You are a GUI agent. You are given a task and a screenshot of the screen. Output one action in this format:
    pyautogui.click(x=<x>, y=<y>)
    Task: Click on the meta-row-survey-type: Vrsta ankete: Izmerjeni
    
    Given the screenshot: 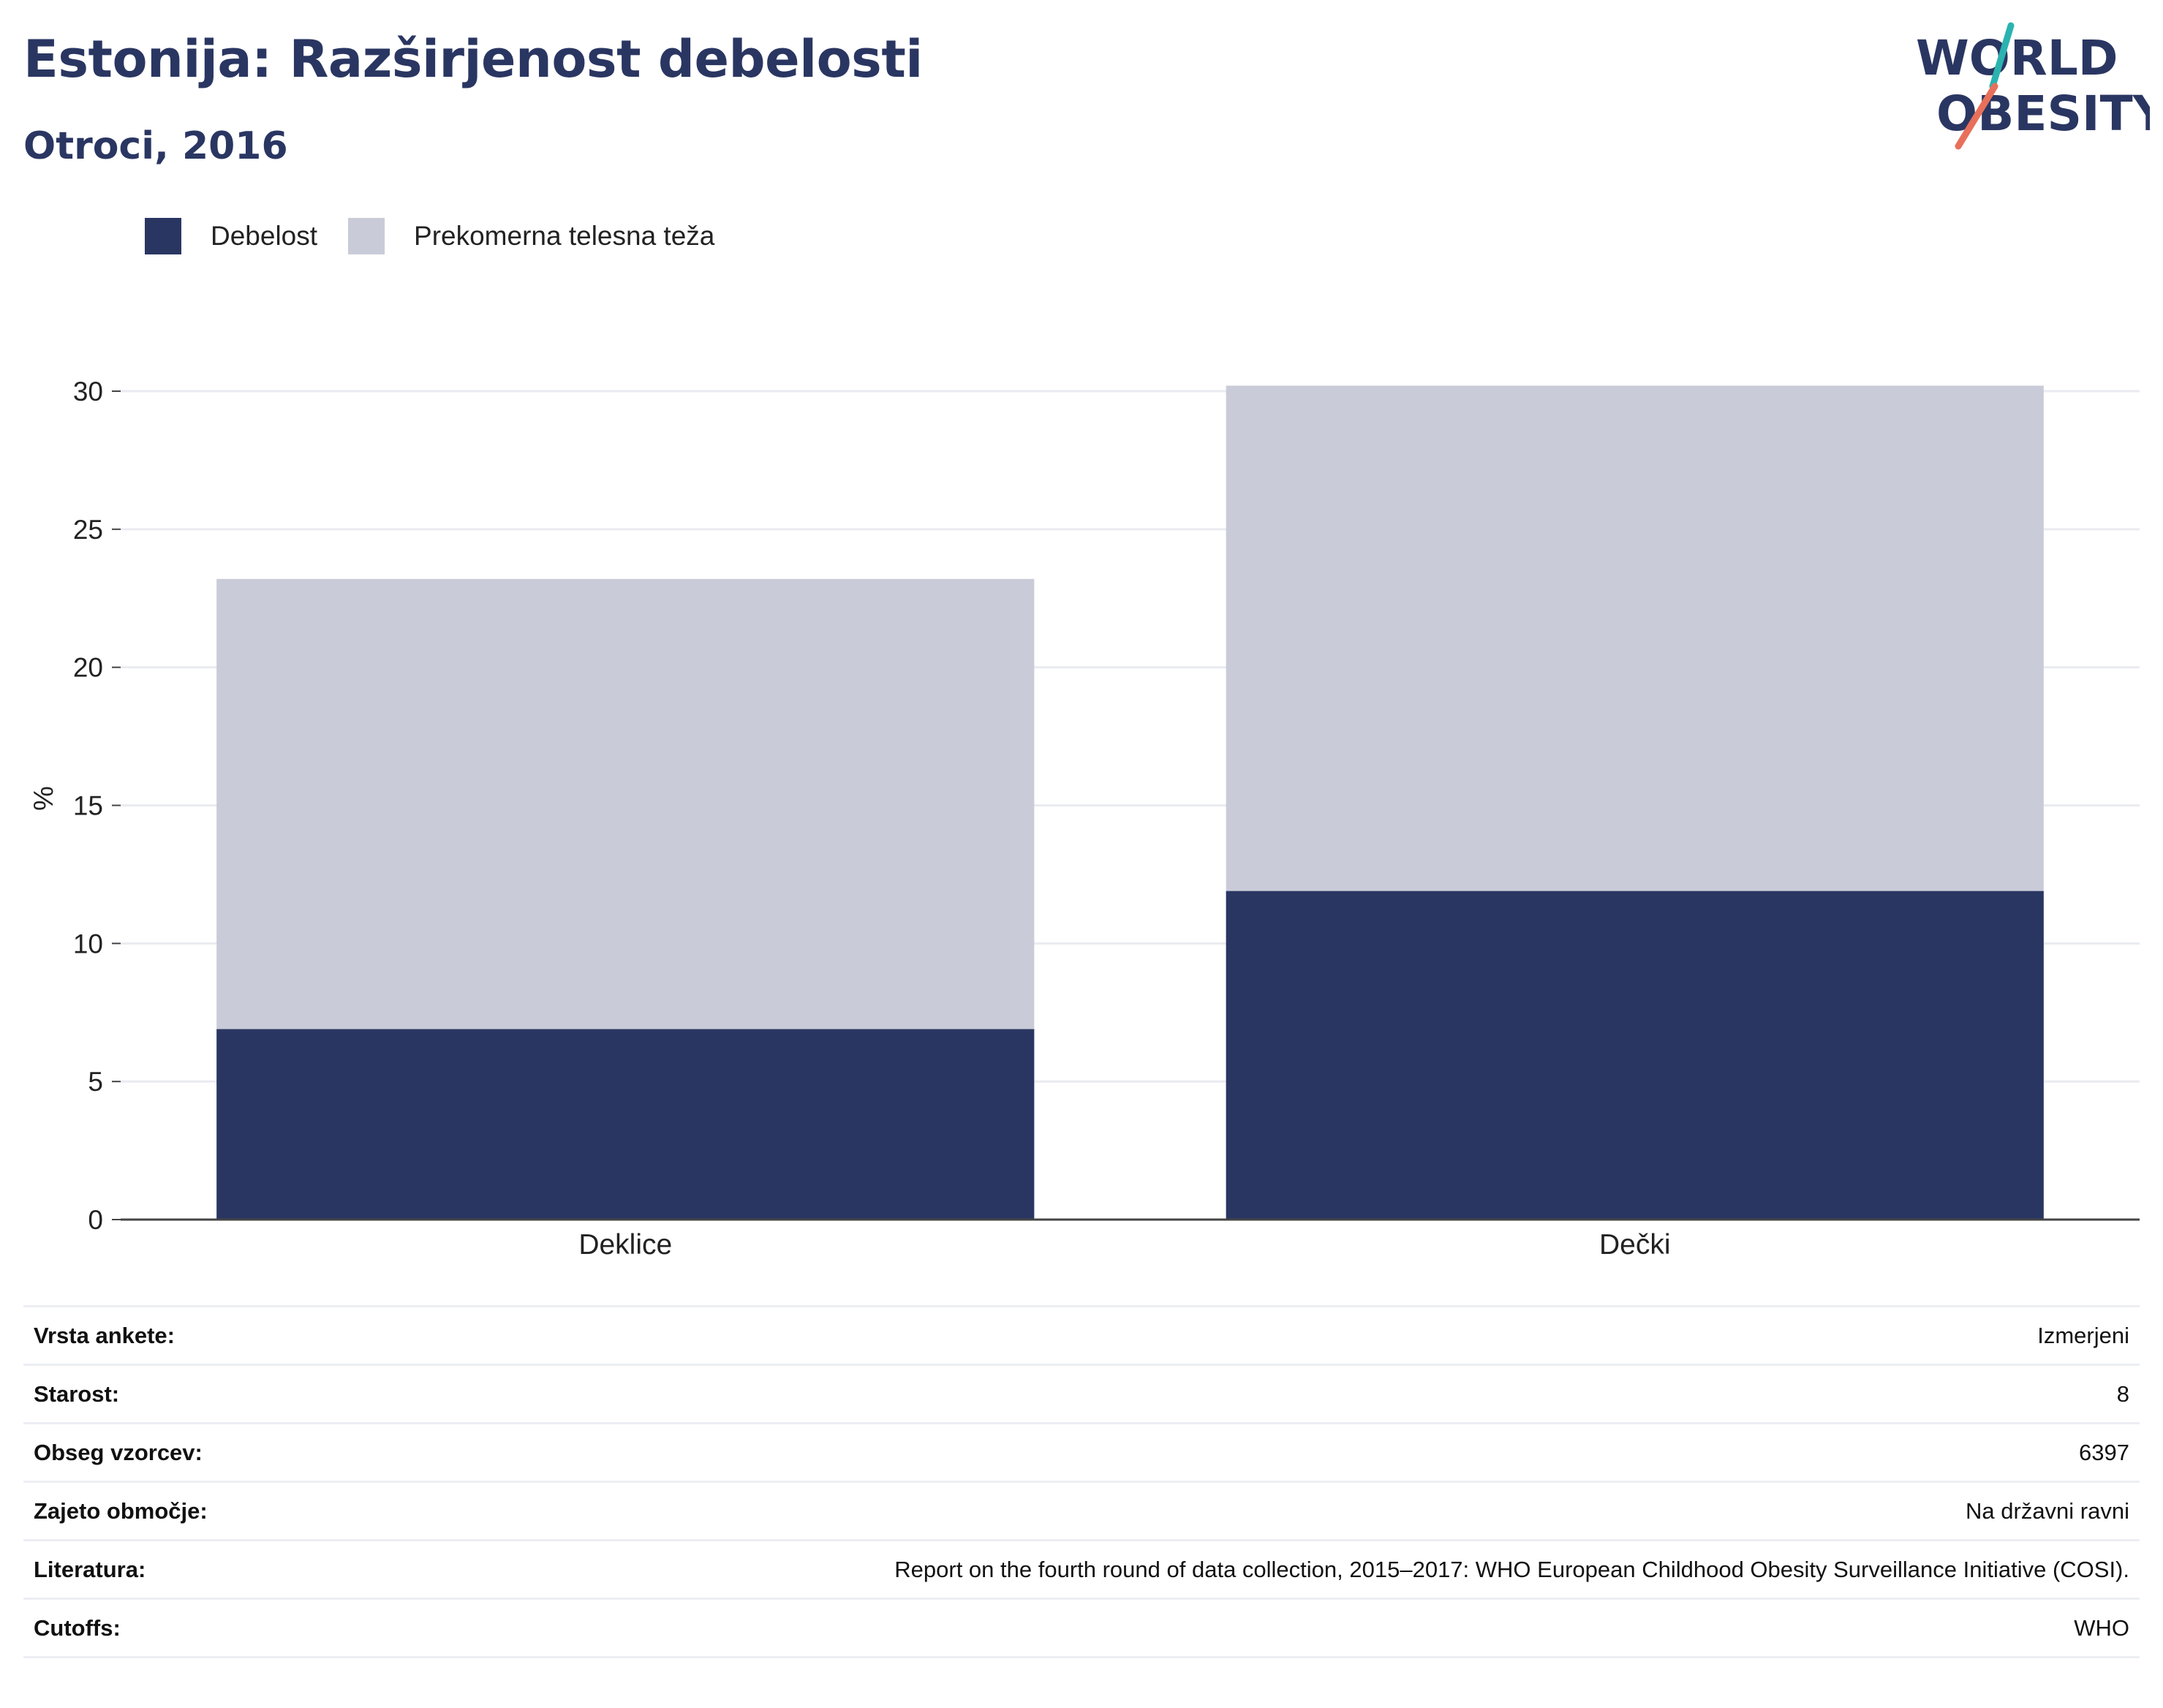 What is the action you would take?
    pyautogui.click(x=1081, y=1336)
    